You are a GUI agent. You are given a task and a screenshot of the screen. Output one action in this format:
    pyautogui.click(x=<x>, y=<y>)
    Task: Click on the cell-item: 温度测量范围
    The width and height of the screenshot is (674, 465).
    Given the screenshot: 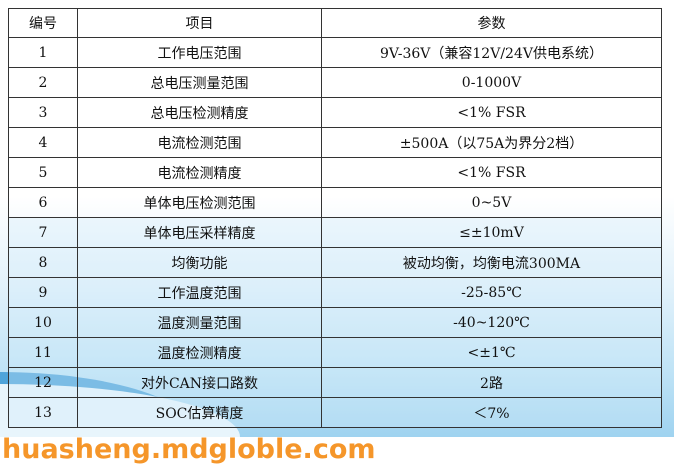 What is the action you would take?
    pyautogui.click(x=199, y=322)
    